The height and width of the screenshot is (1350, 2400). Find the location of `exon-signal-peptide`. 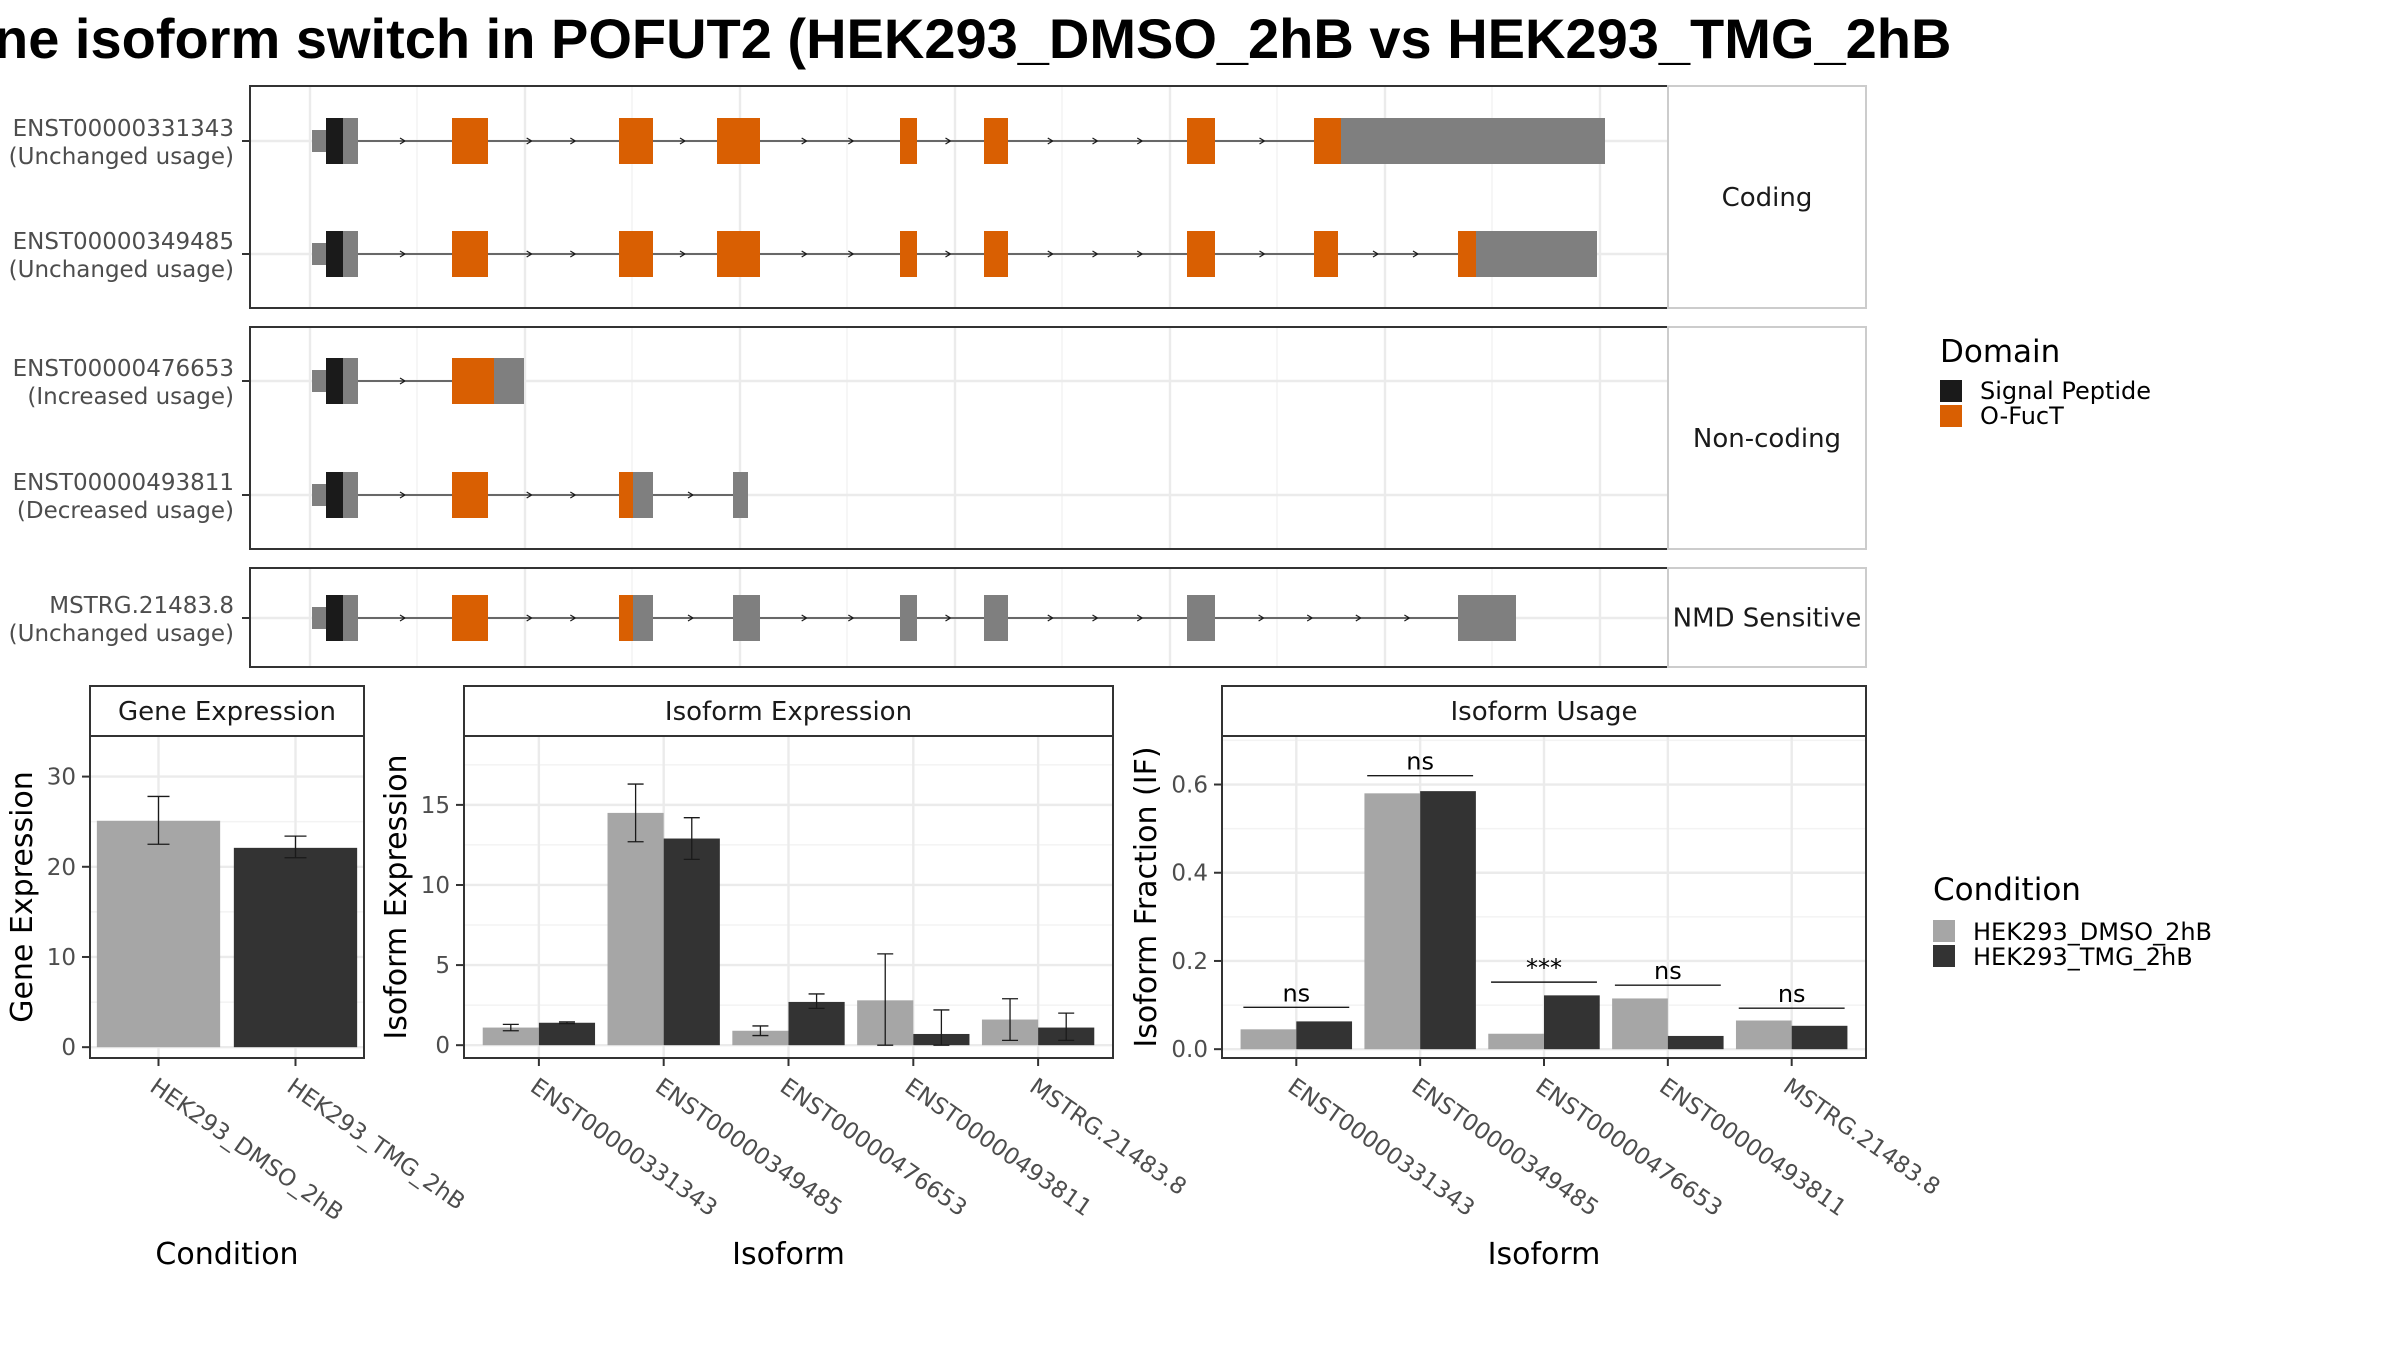

exon-signal-peptide is located at coordinates (334, 141).